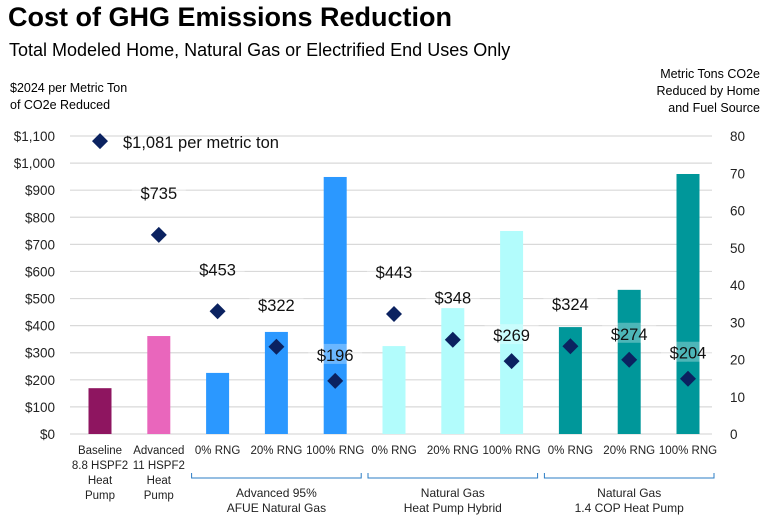 This screenshot has width=768, height=526. I want to click on data-label: $269, so click(511, 336).